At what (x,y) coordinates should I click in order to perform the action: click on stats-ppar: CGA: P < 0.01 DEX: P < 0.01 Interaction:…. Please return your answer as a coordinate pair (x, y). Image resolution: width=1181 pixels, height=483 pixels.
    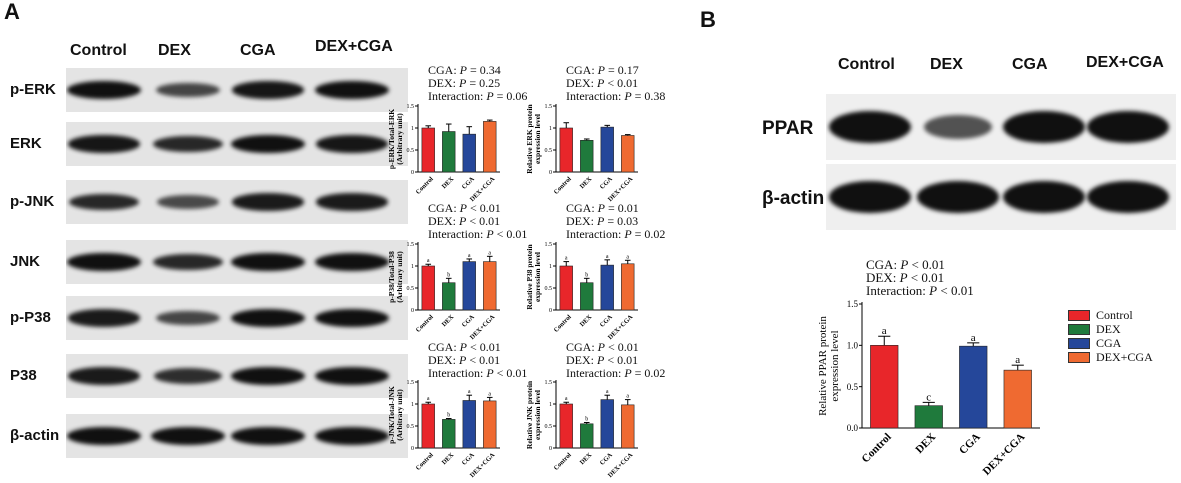
    Looking at the image, I should click on (920, 277).